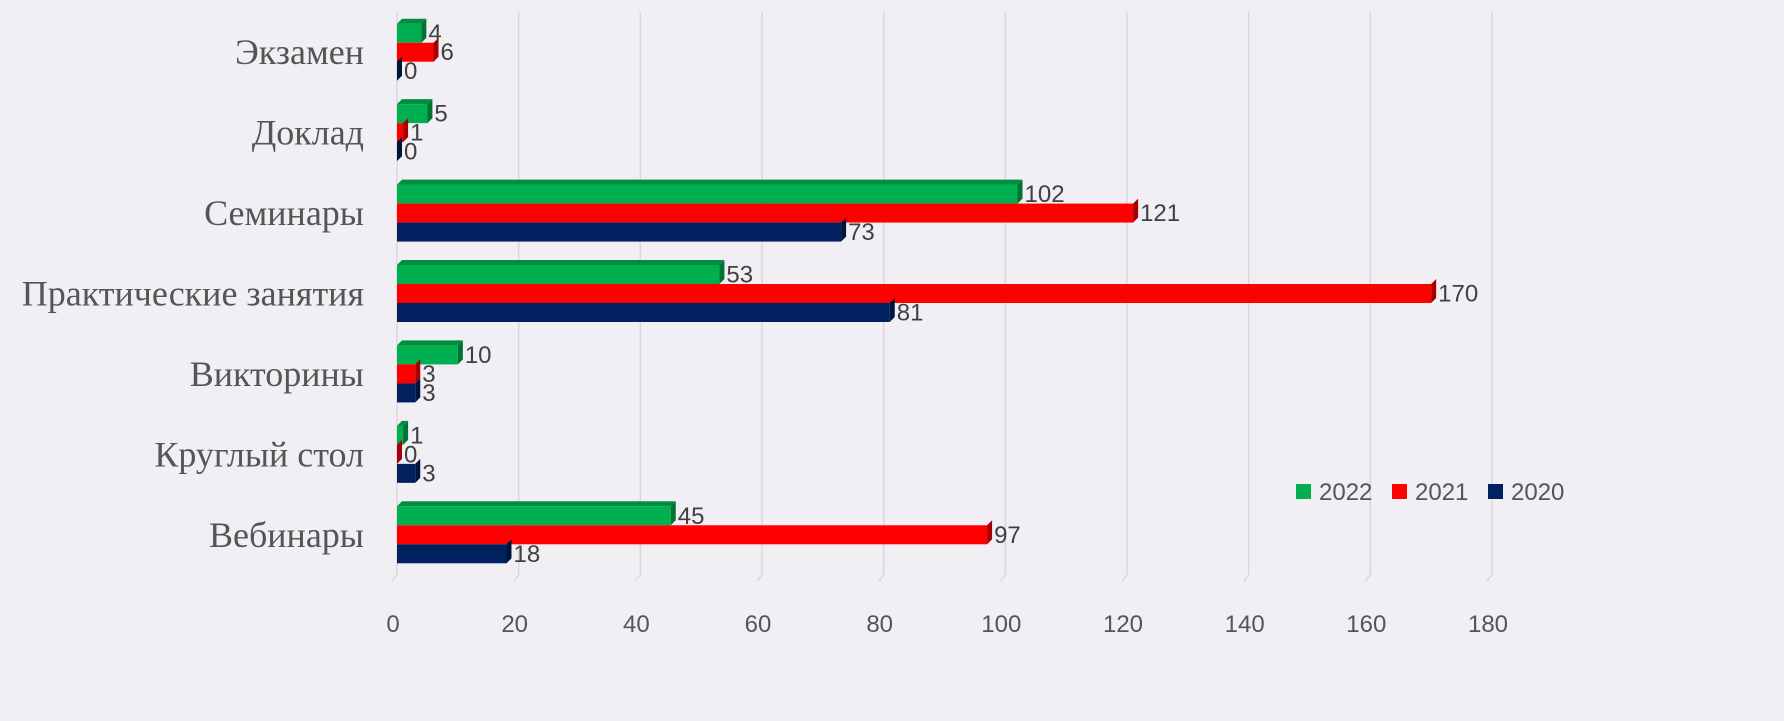  Describe the element at coordinates (436, 49) in the screenshot. I see `bar-2021-0-side` at that location.